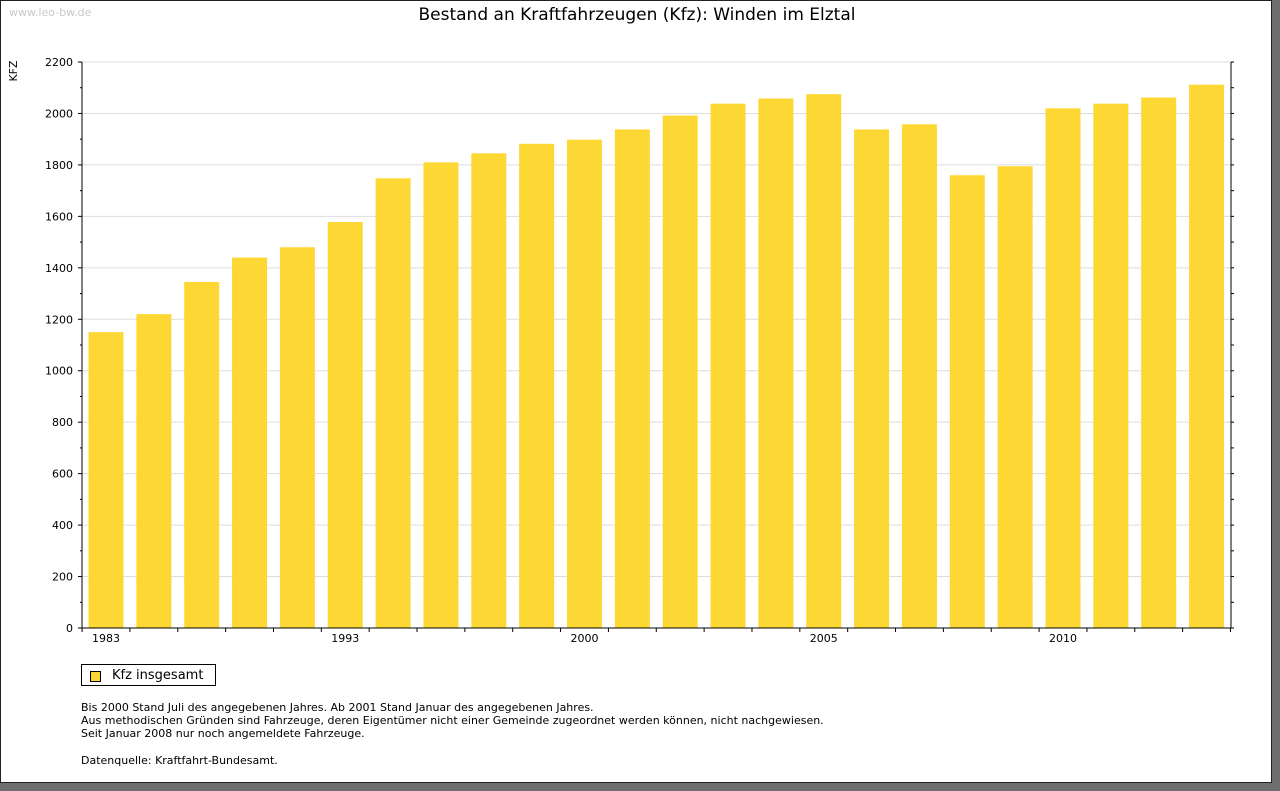 The image size is (1280, 791). I want to click on y-tick-label: 400, so click(62, 525).